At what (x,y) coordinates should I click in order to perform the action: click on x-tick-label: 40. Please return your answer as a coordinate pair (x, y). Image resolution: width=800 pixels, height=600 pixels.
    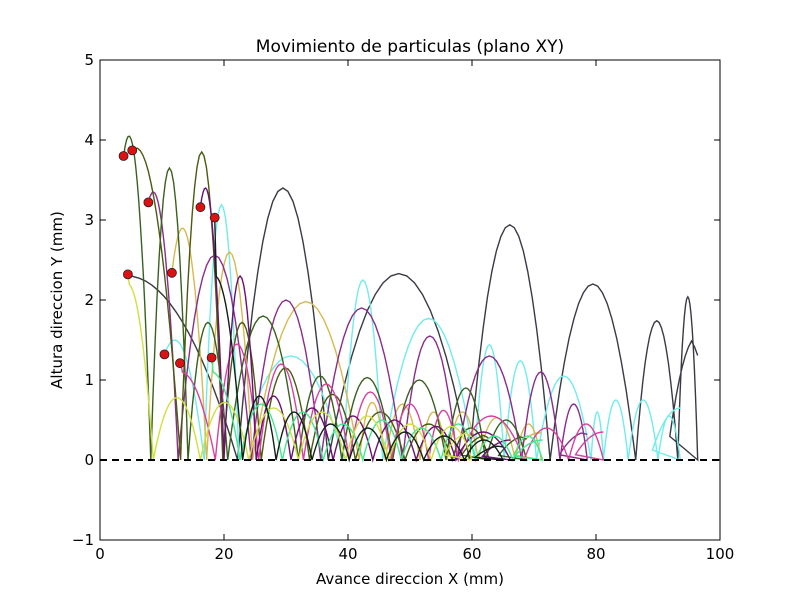
    Looking at the image, I should click on (347, 554).